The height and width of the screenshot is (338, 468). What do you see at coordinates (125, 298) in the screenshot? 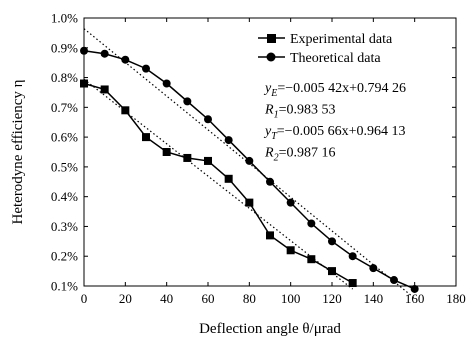
I see `x-tick-label: 20` at bounding box center [125, 298].